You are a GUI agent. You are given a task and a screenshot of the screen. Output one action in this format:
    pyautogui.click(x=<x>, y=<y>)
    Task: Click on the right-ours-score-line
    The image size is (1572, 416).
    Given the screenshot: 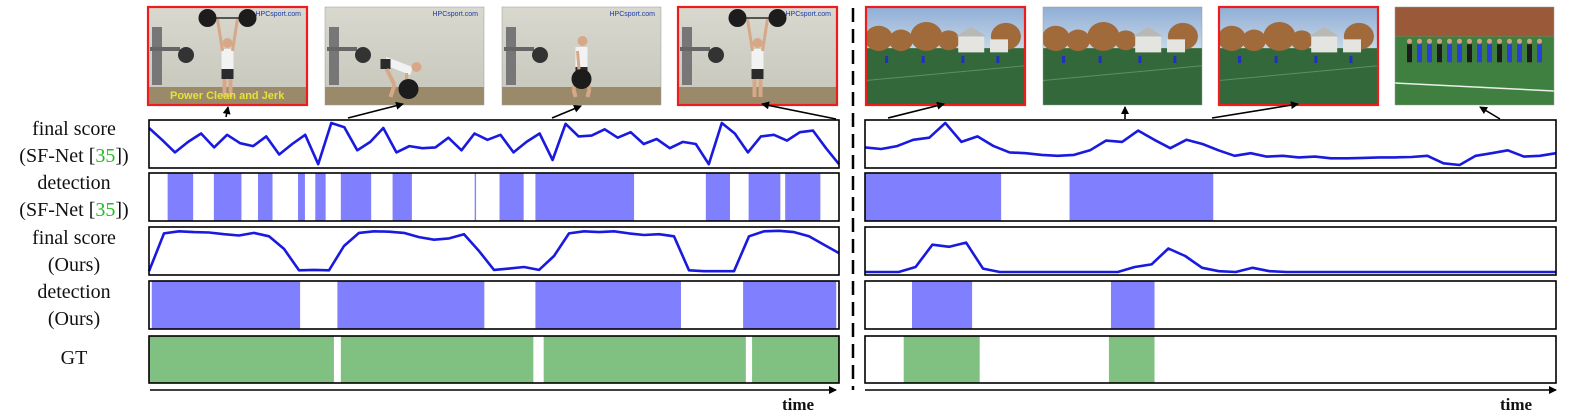 What is the action you would take?
    pyautogui.click(x=1210, y=257)
    